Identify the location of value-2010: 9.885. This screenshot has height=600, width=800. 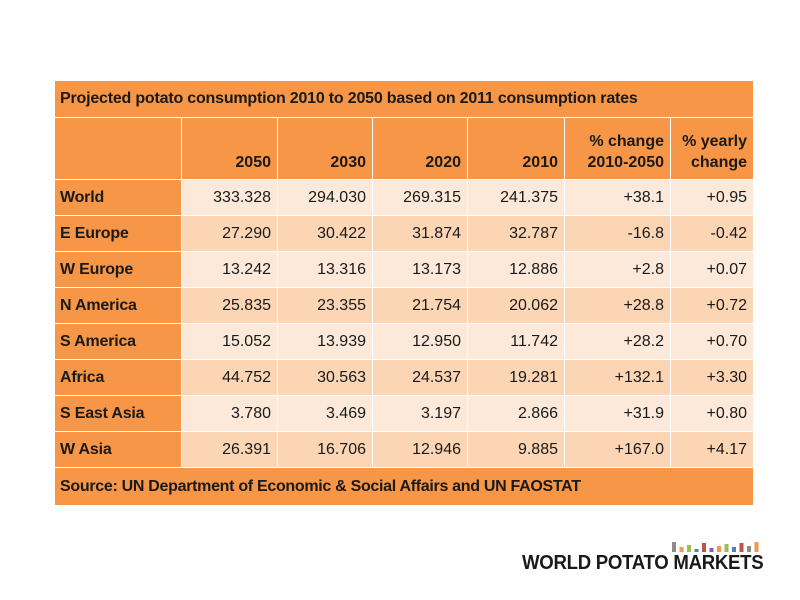
(516, 450).